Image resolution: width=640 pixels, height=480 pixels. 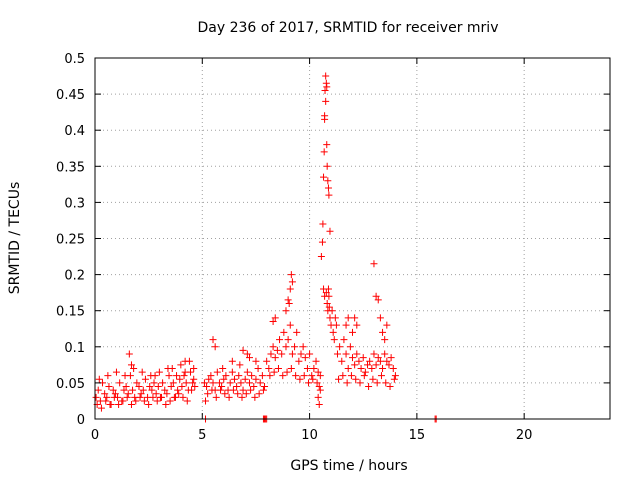 What do you see at coordinates (74, 348) in the screenshot?
I see `y-tick-label: 0.1` at bounding box center [74, 348].